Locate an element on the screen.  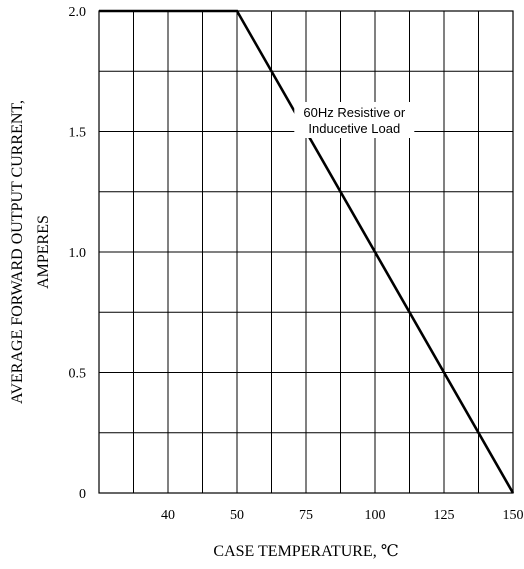
annotation-line-2: Inducetive Load is located at coordinates (354, 128).